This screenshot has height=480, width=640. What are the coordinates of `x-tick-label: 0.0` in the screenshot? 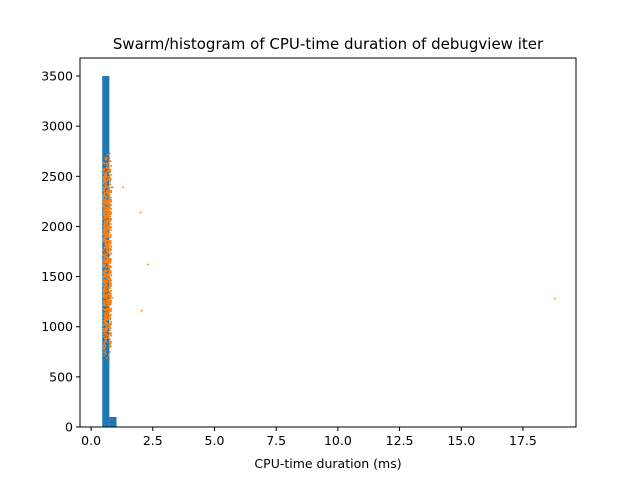 It's located at (91, 440).